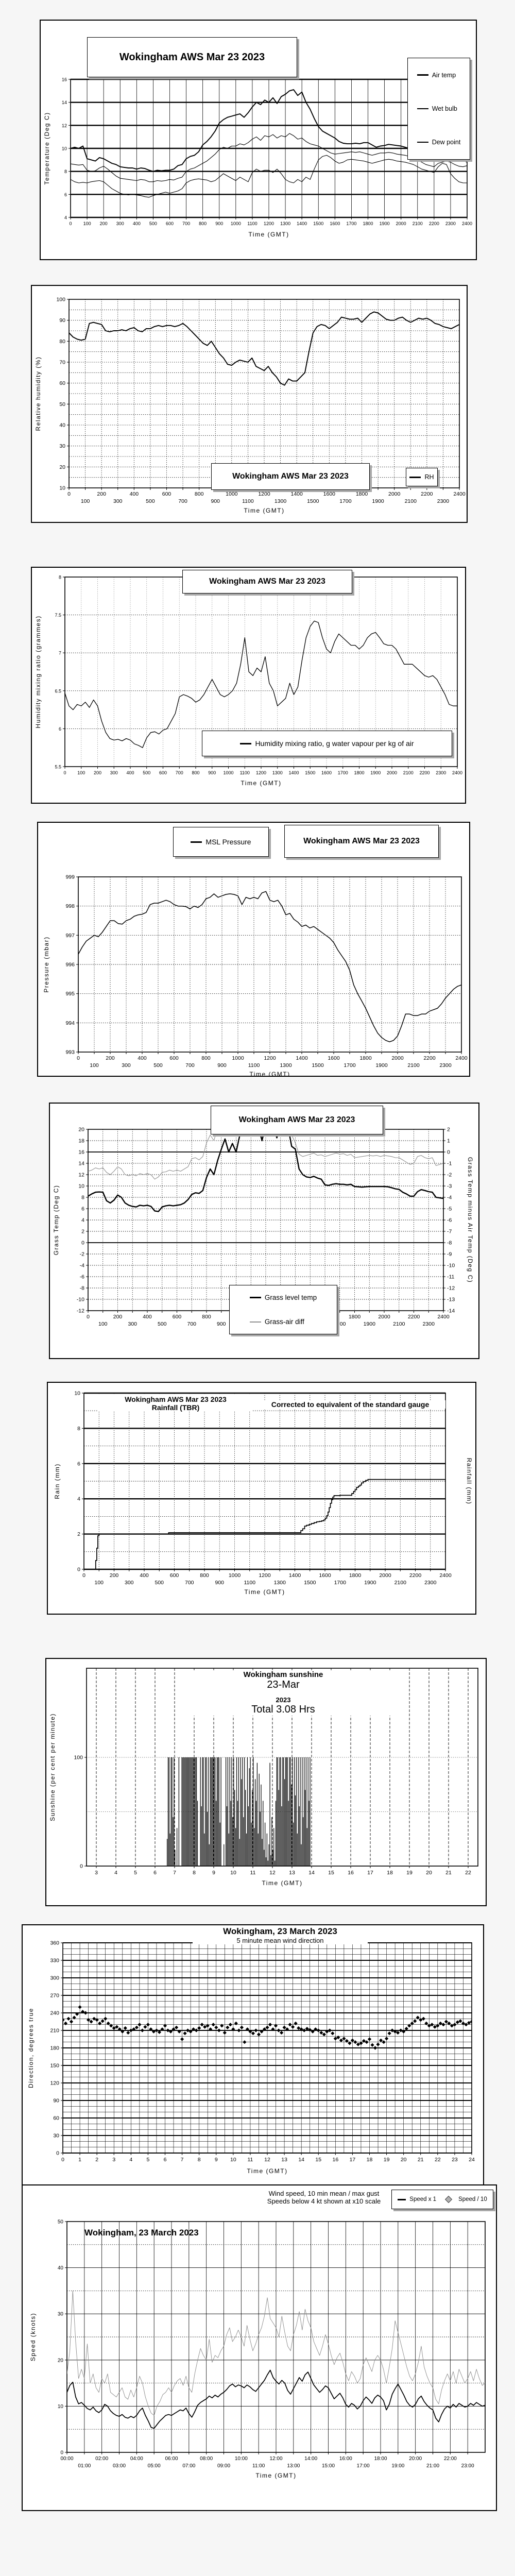  I want to click on y2-tick-label: -3, so click(450, 1186).